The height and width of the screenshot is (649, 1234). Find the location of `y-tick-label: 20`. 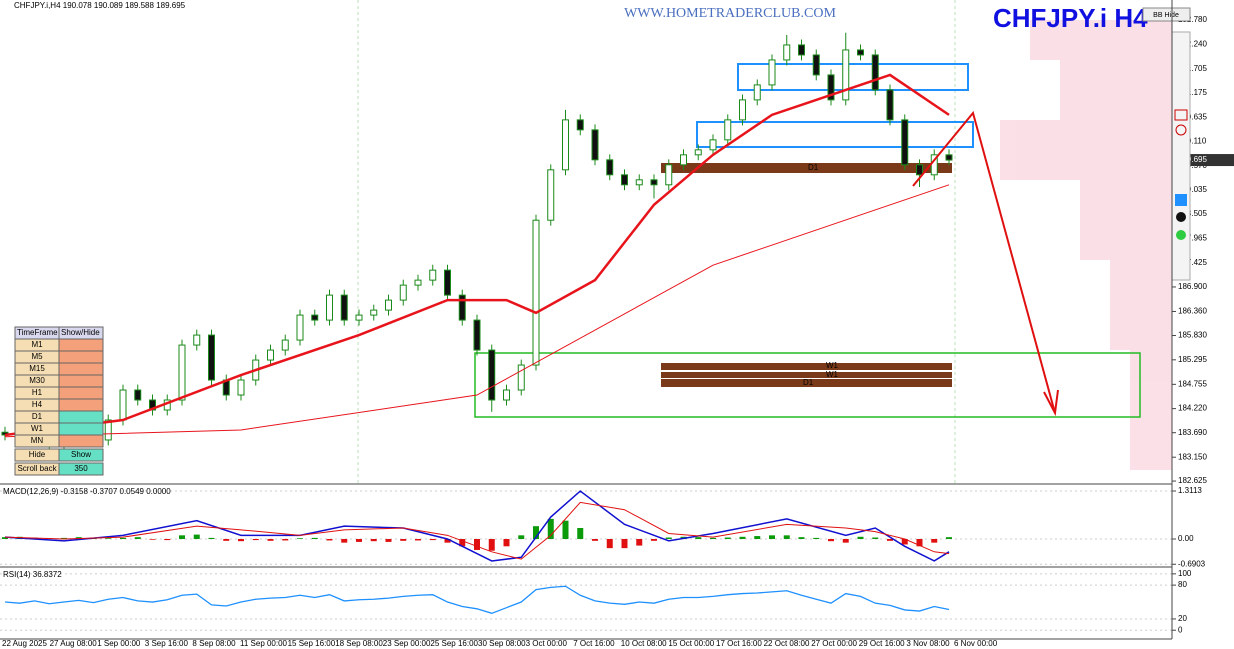

y-tick-label: 20 is located at coordinates (1182, 618).